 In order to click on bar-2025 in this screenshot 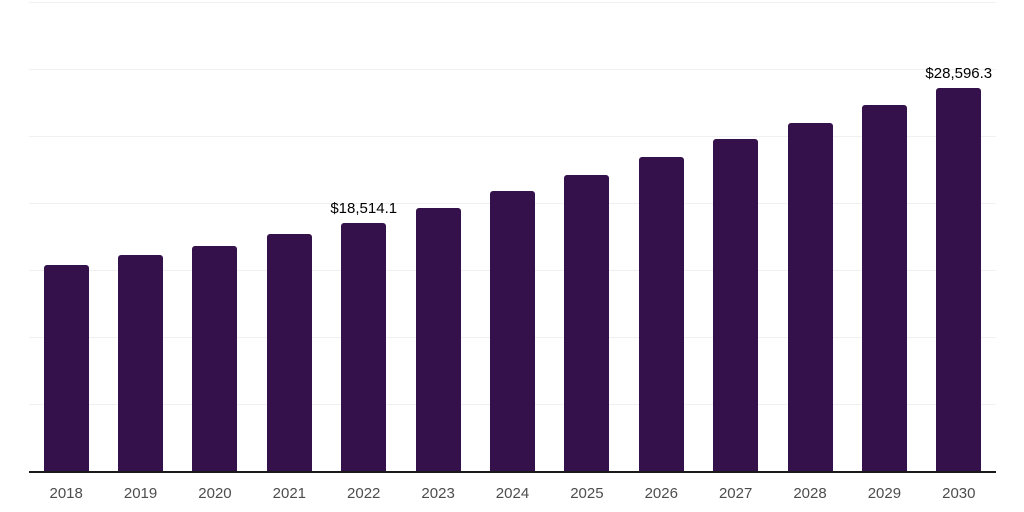, I will do `click(587, 322)`.